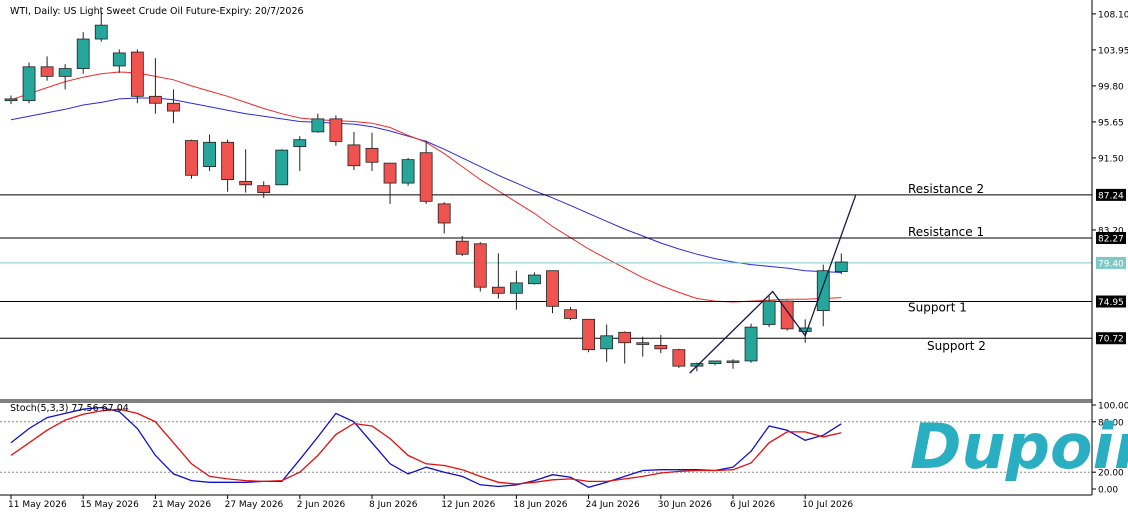 This screenshot has width=1128, height=520. Describe the element at coordinates (1111, 87) in the screenshot. I see `price-tick-label: 99.80` at that location.